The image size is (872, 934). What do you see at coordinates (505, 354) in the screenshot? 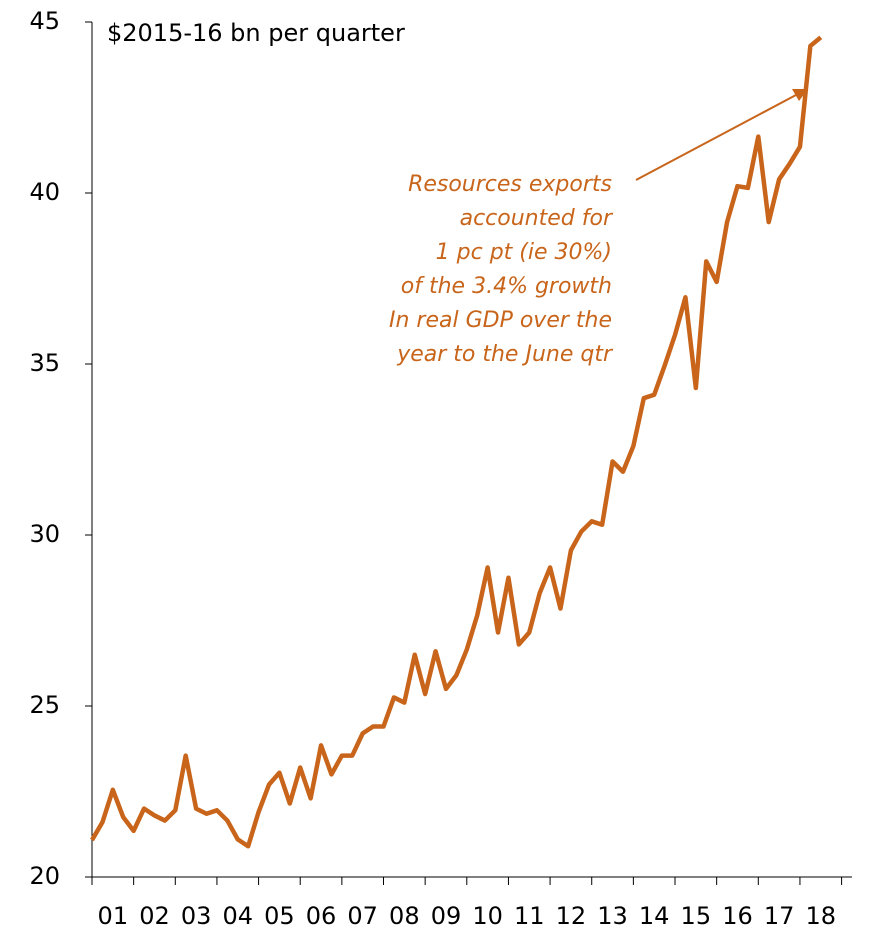
I see `annotation-line: year to the June qtr` at bounding box center [505, 354].